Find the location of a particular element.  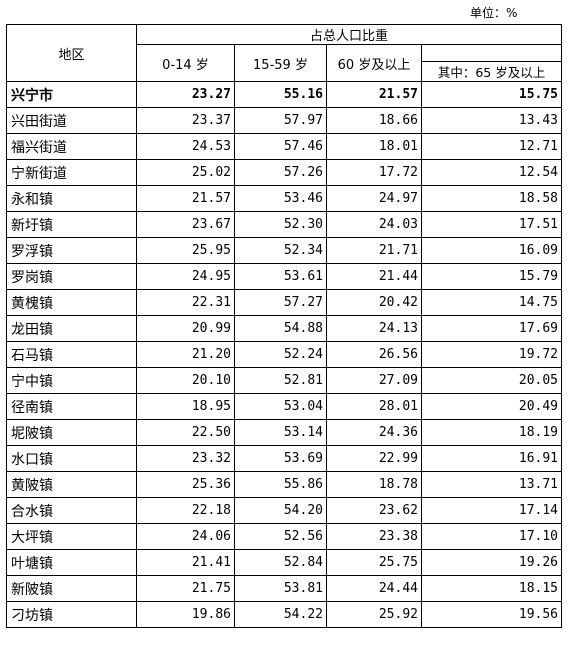

region-cell: 新圩镇 is located at coordinates (71, 224).